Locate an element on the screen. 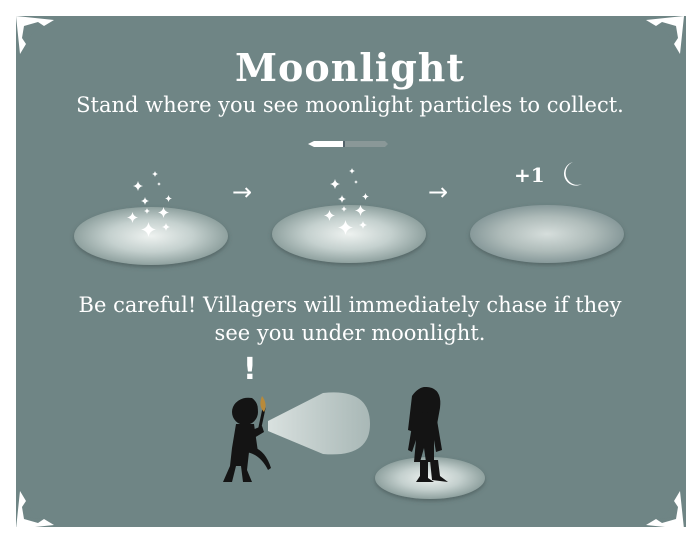  moon-icon is located at coordinates (572, 174).